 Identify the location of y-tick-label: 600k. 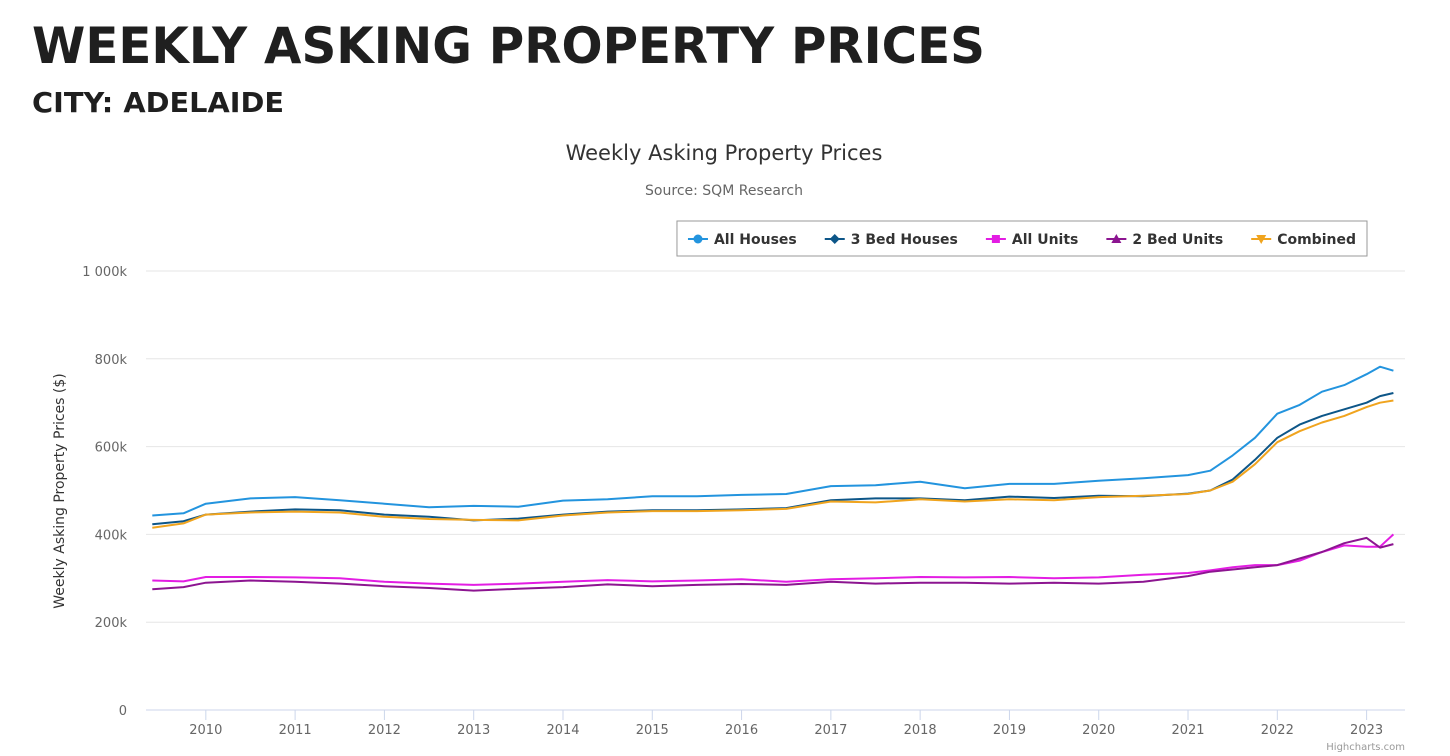
(111, 448).